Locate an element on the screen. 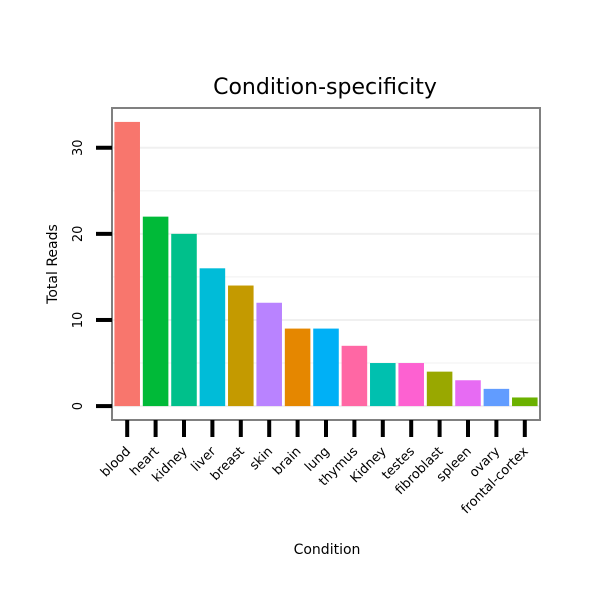 The height and width of the screenshot is (600, 600). y-tick-label: 0 is located at coordinates (78, 406).